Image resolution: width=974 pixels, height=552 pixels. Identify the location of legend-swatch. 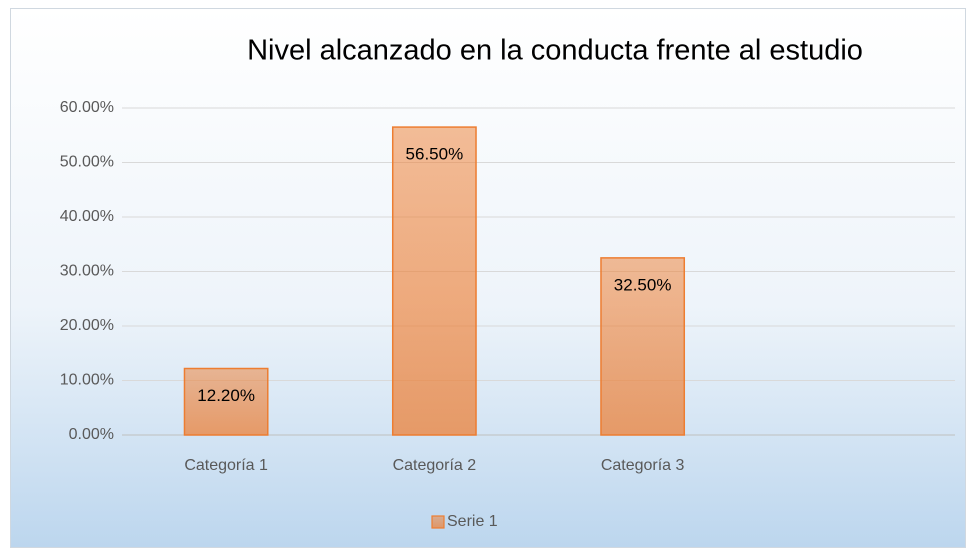
(438, 522).